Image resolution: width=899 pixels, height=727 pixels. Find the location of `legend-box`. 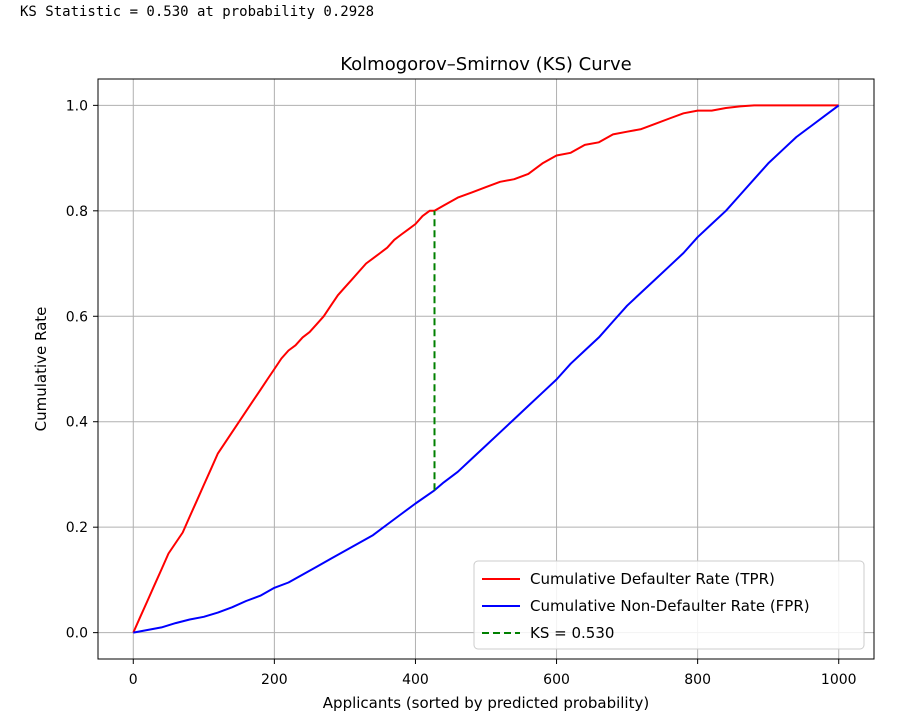

legend-box is located at coordinates (669, 605).